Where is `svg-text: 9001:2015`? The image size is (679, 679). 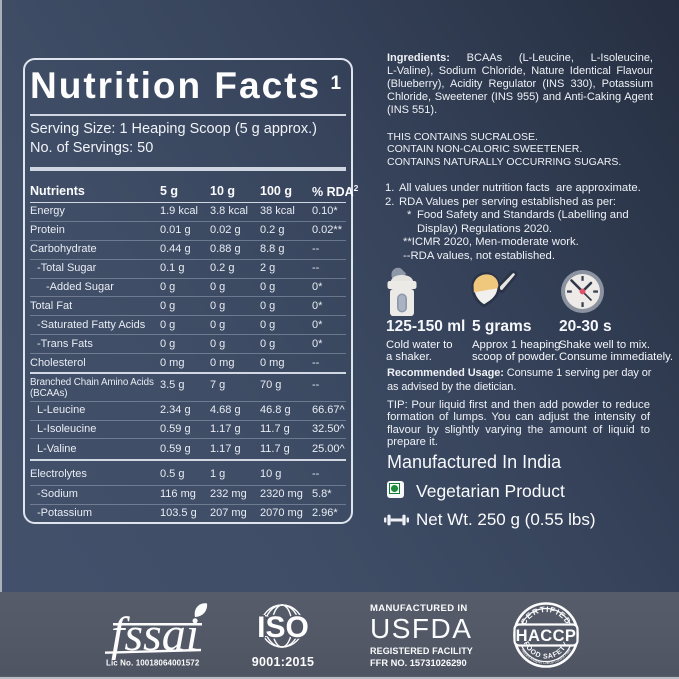 svg-text: 9001:2015 is located at coordinates (283, 662).